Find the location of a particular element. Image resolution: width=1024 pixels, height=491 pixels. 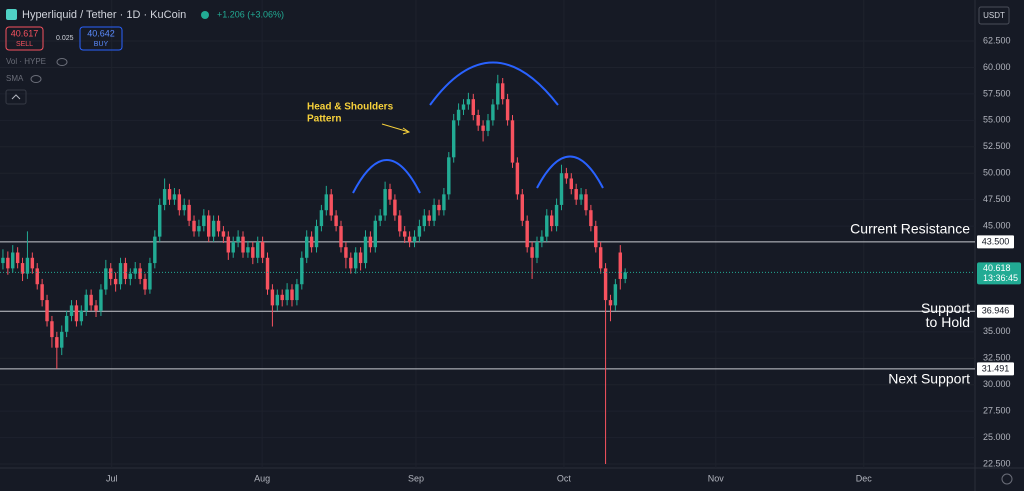

level-label: 31.491 is located at coordinates (996, 368).